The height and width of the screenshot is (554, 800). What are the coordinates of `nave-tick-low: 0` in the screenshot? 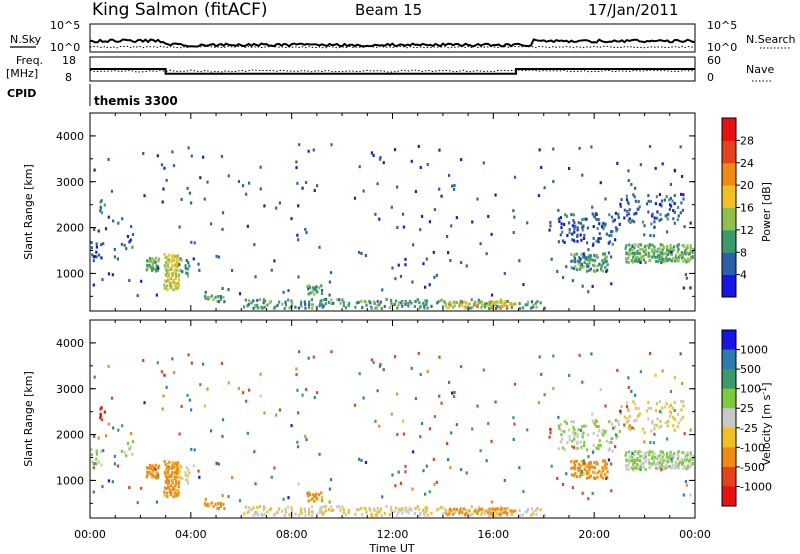 It's located at (710, 77).